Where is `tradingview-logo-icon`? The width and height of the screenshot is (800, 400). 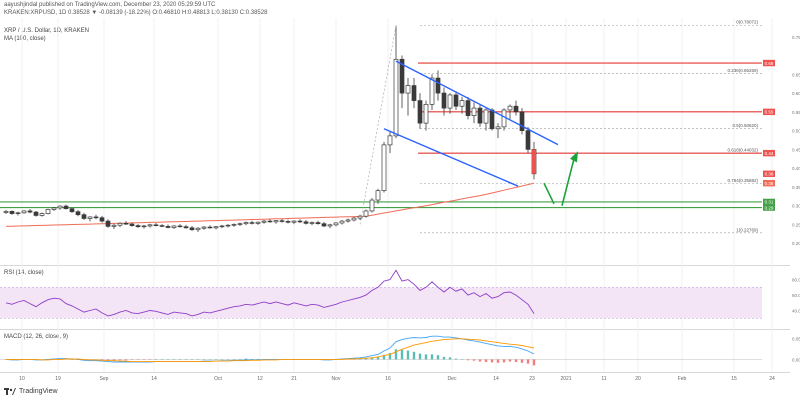 tradingview-logo-icon is located at coordinates (10, 391).